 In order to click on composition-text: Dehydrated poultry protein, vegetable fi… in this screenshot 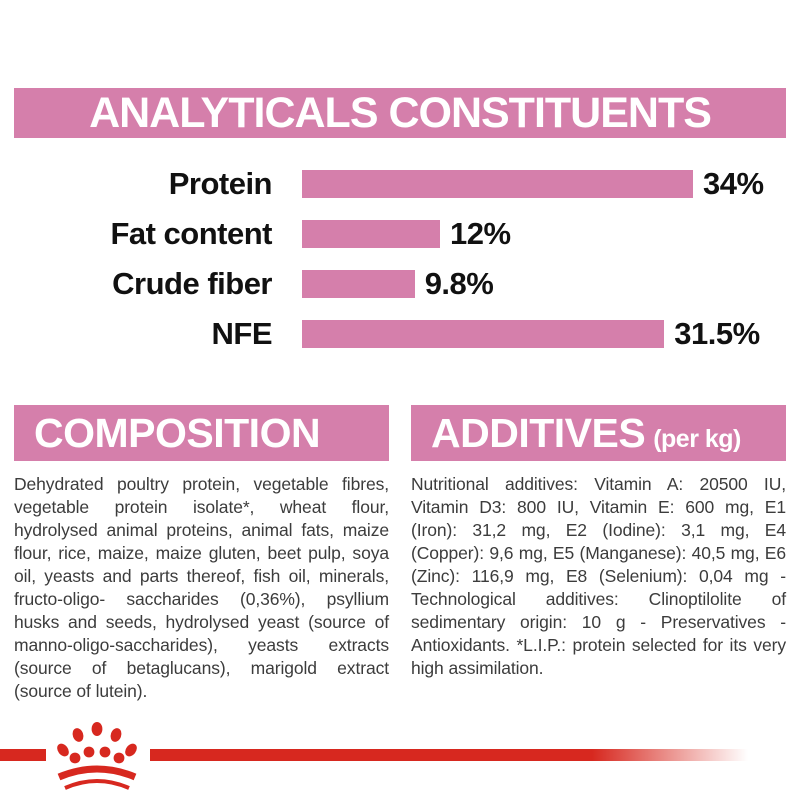, I will do `click(201, 587)`.